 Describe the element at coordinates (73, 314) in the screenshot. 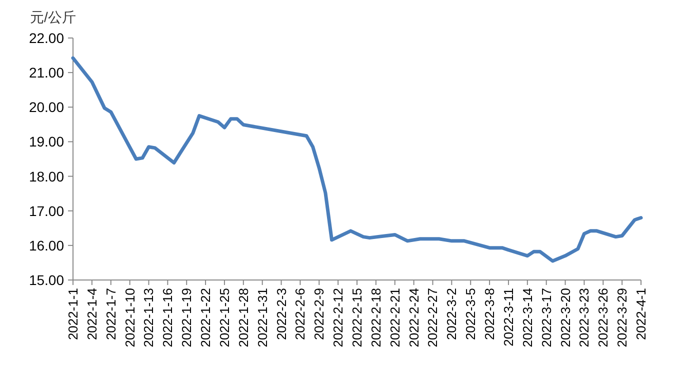

I see `x-tick-label: 2022-1-1` at that location.